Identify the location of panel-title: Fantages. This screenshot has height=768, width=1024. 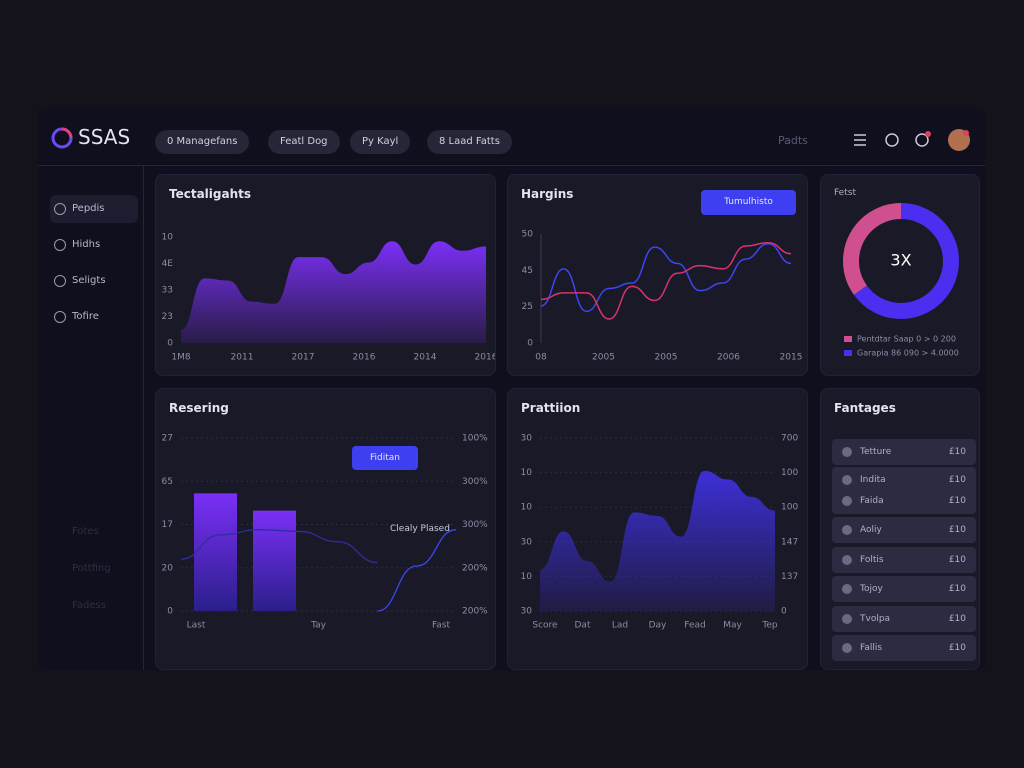
(865, 408).